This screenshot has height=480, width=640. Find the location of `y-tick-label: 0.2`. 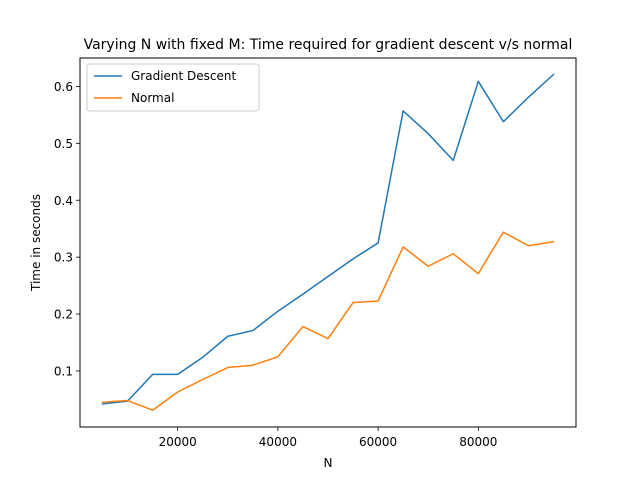

y-tick-label: 0.2 is located at coordinates (63, 315).